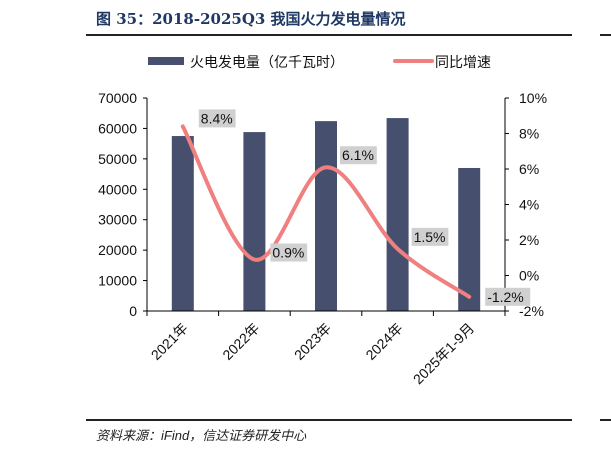 The height and width of the screenshot is (452, 611). I want to click on left-tick-label: 50000, so click(117, 159).